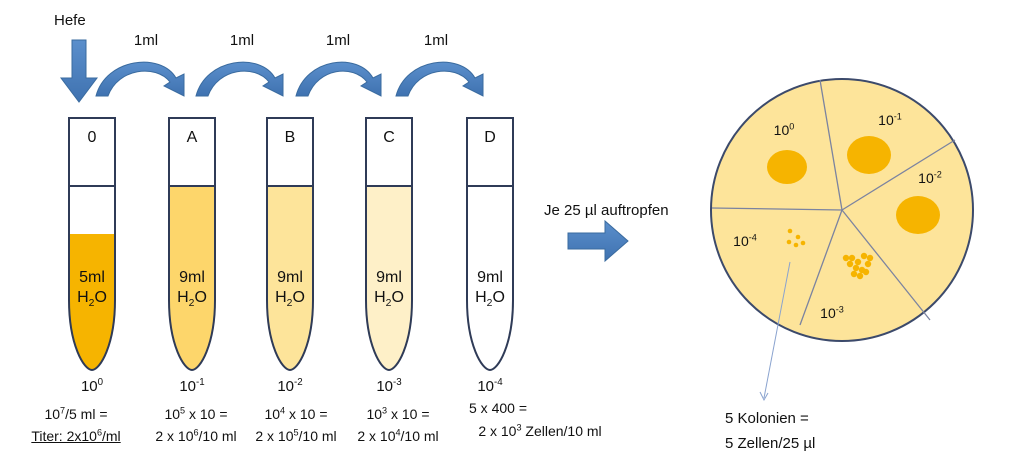 Image resolution: width=1024 pixels, height=469 pixels. I want to click on tube-content-B: 9ml H2O, so click(290, 289).